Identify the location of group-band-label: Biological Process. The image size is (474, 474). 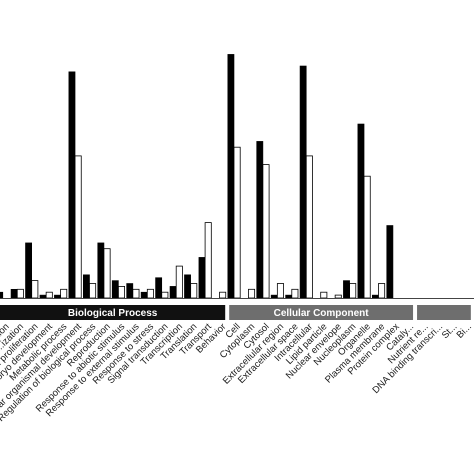
(113, 313).